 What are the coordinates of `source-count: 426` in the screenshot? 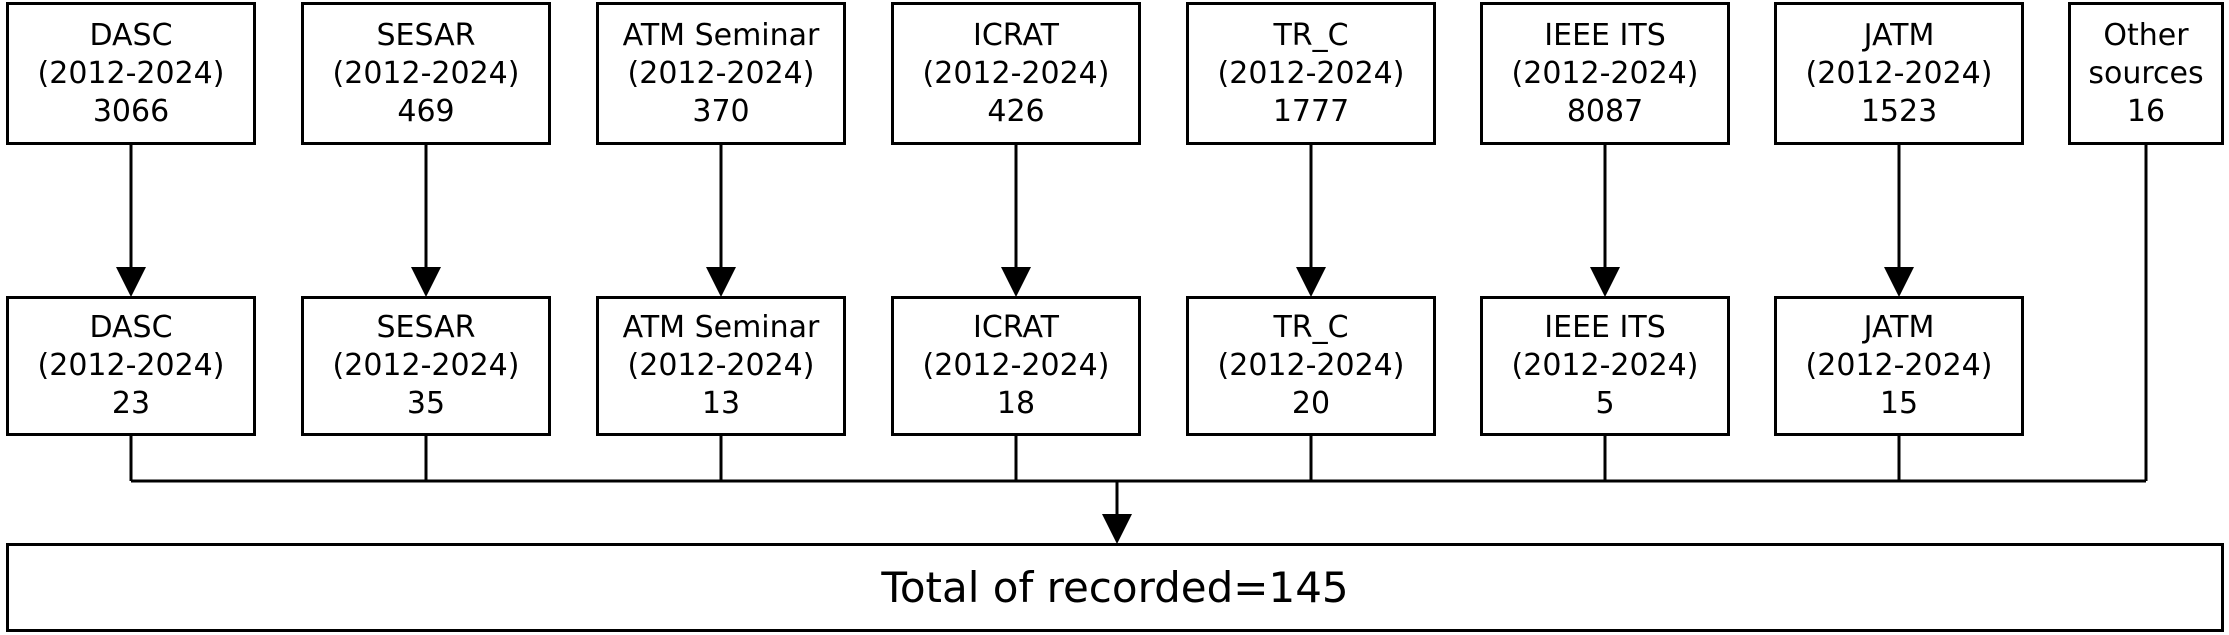 It's located at (1016, 111).